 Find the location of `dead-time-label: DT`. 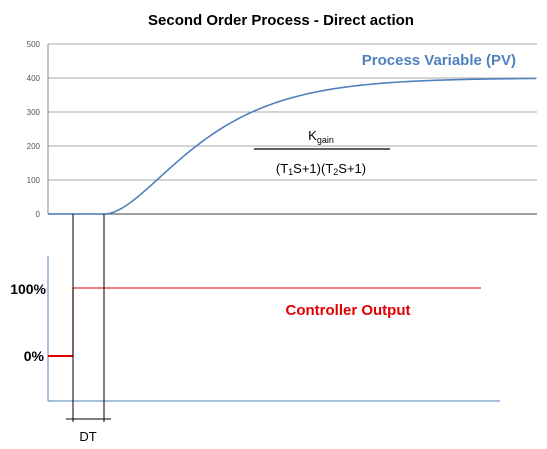

dead-time-label: DT is located at coordinates (87, 436).